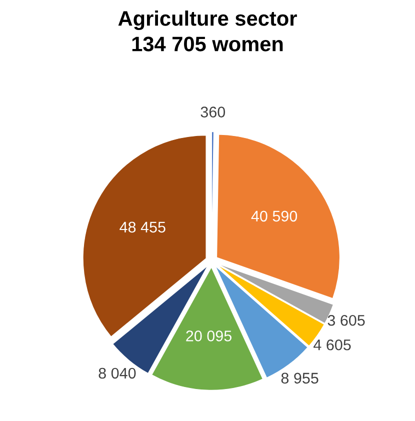 The height and width of the screenshot is (421, 415). What do you see at coordinates (209, 336) in the screenshot?
I see `data-label: 20 095` at bounding box center [209, 336].